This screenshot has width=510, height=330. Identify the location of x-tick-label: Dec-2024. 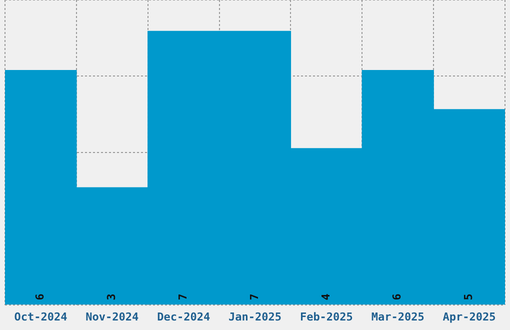
(183, 317).